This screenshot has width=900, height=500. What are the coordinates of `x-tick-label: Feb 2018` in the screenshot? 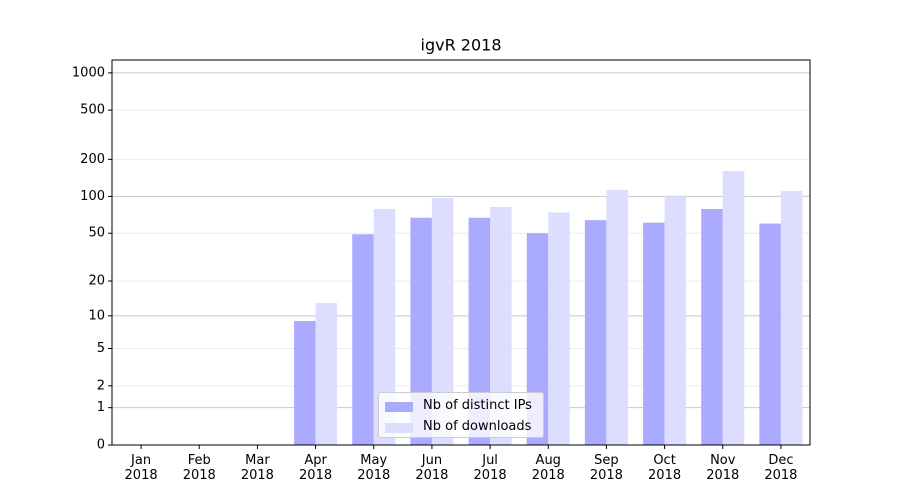 It's located at (199, 468).